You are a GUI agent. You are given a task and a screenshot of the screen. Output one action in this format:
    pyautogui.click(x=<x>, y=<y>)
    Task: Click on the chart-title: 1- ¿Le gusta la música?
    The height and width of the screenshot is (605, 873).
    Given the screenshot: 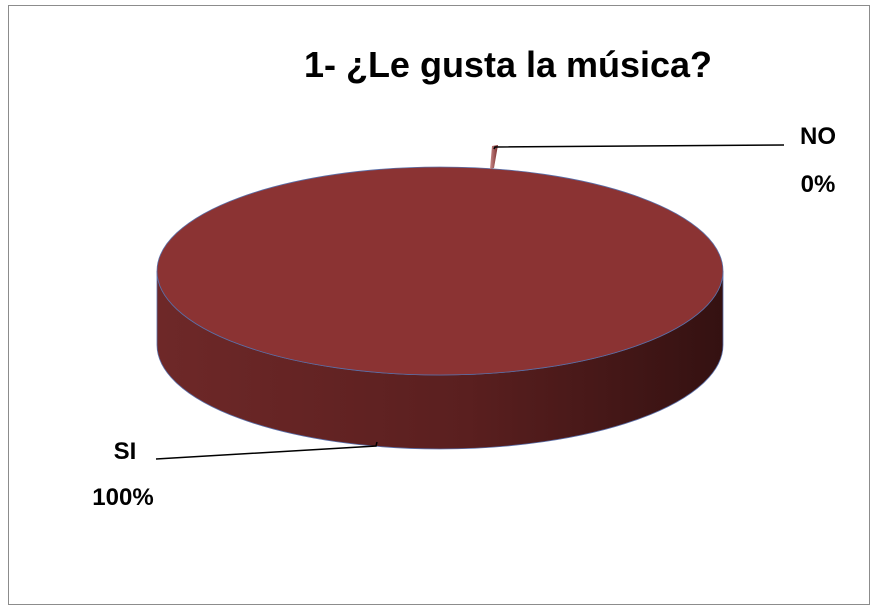 What is the action you would take?
    pyautogui.click(x=508, y=64)
    